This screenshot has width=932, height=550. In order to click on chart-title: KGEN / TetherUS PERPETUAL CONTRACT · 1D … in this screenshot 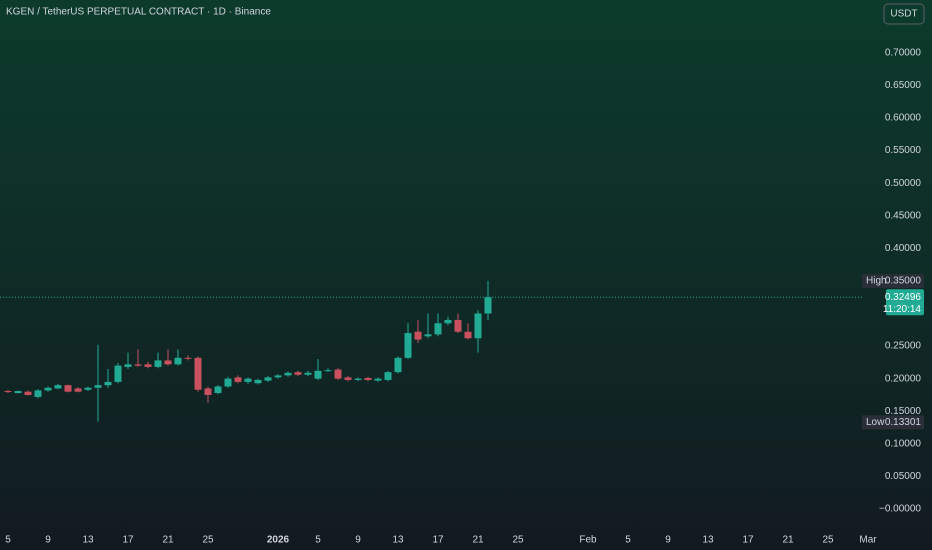, I will do `click(138, 12)`.